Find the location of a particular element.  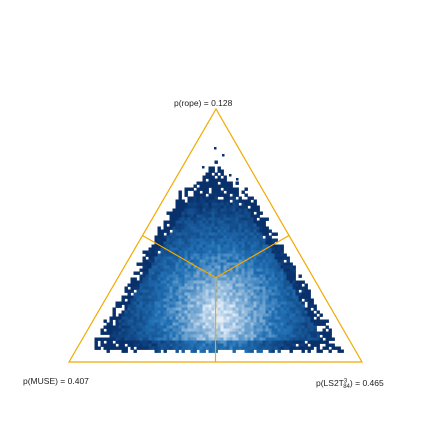

hexbin-cell-2028 is located at coordinates (129, 321).